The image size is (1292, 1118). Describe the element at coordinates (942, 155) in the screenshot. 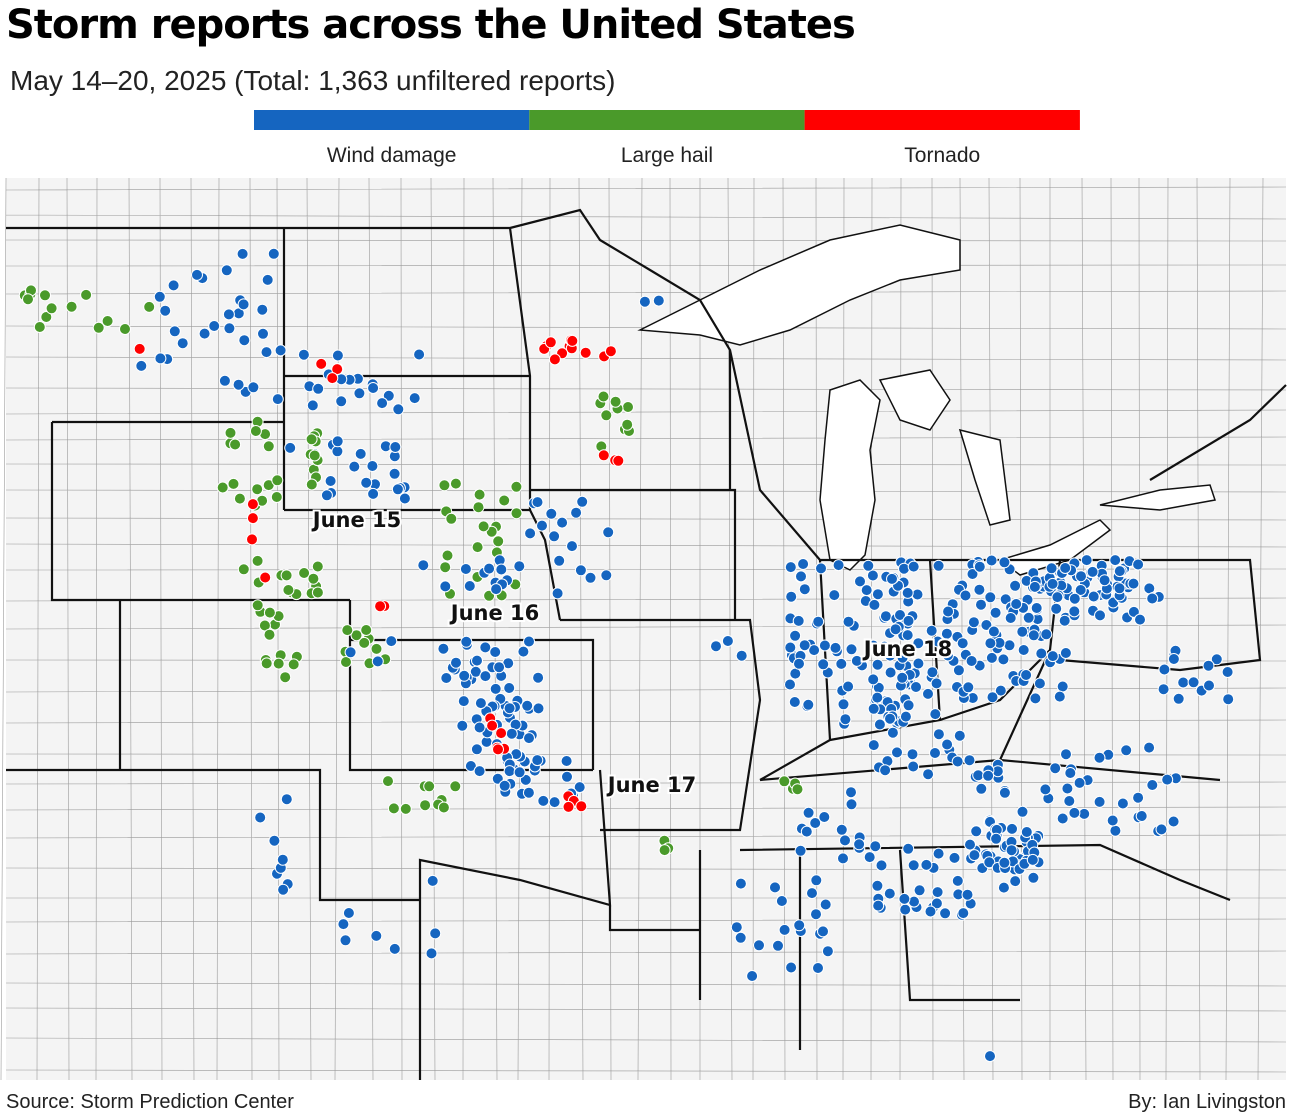

I see `legend-label: Tornado` at that location.